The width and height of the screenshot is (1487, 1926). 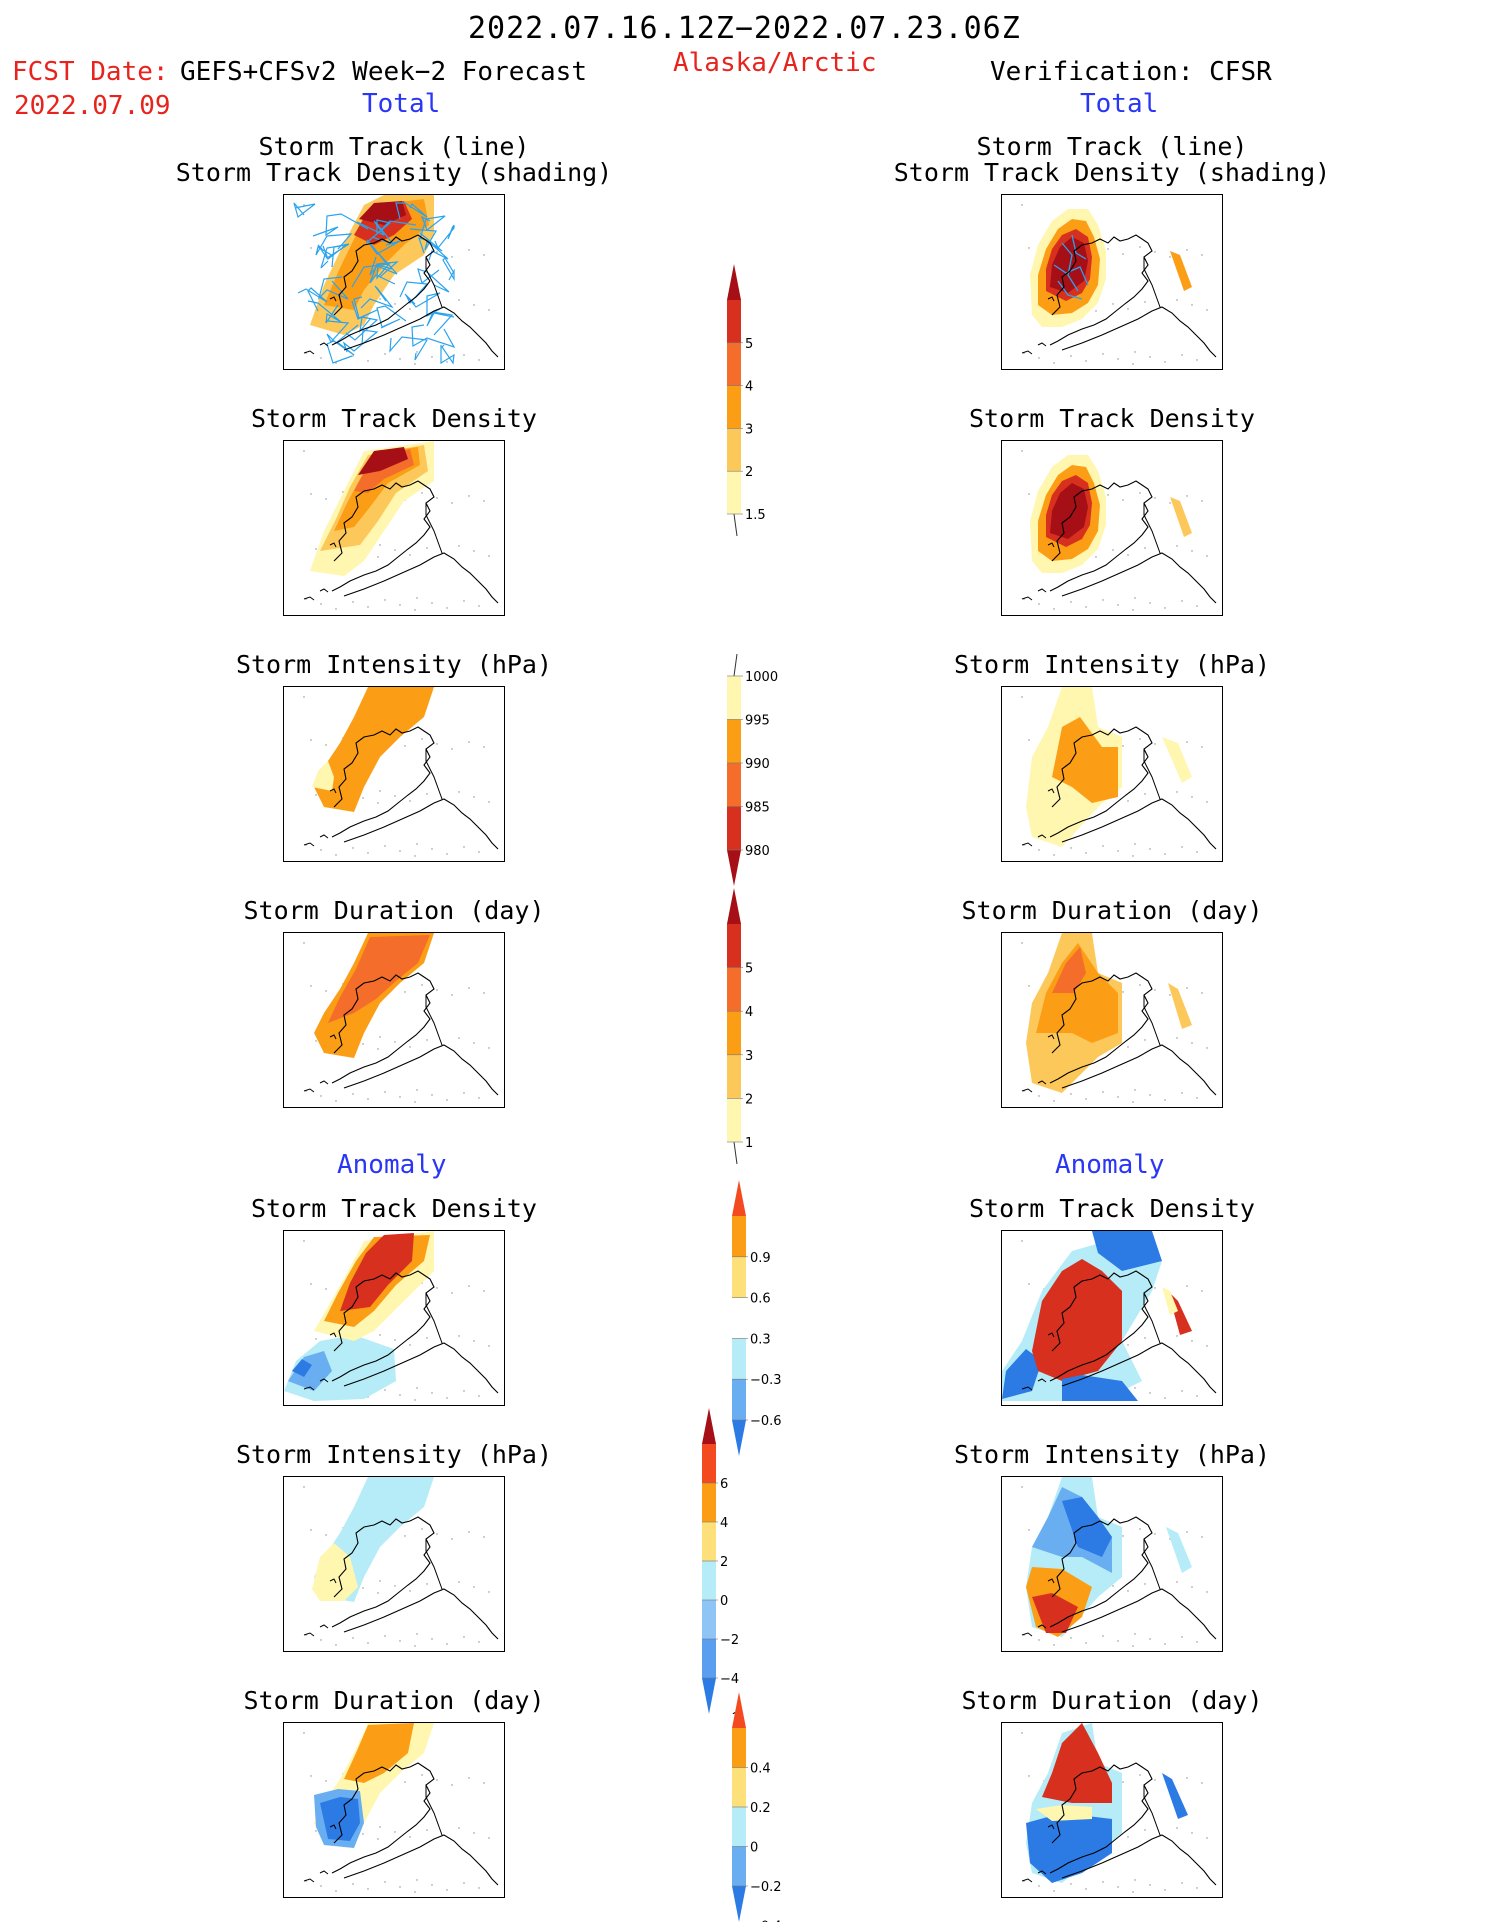 I want to click on colorbar-tick-label: 5, so click(x=749, y=344).